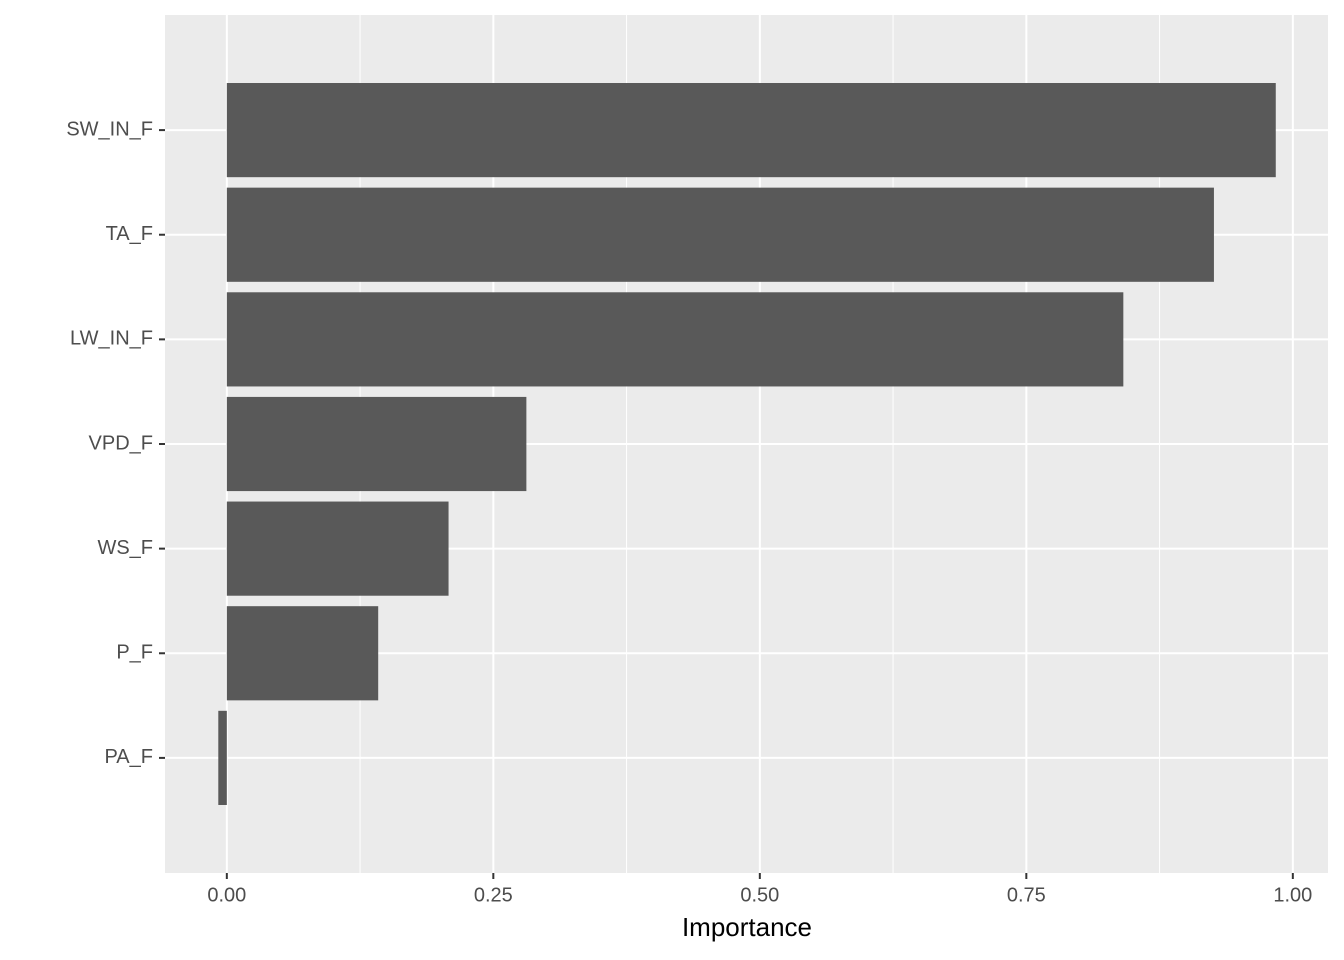 The height and width of the screenshot is (960, 1344). Describe the element at coordinates (111, 339) in the screenshot. I see `y-tick-label: LW_IN_F` at that location.